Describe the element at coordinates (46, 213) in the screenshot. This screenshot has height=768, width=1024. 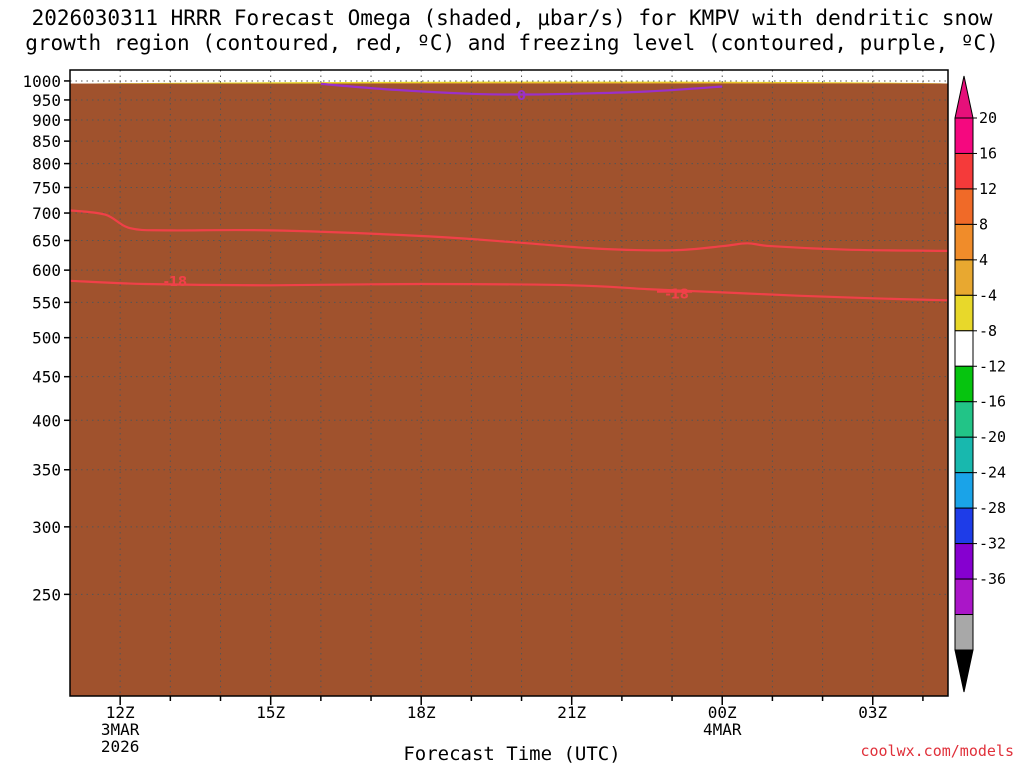
I see `y-tick-label-700: 700` at that location.